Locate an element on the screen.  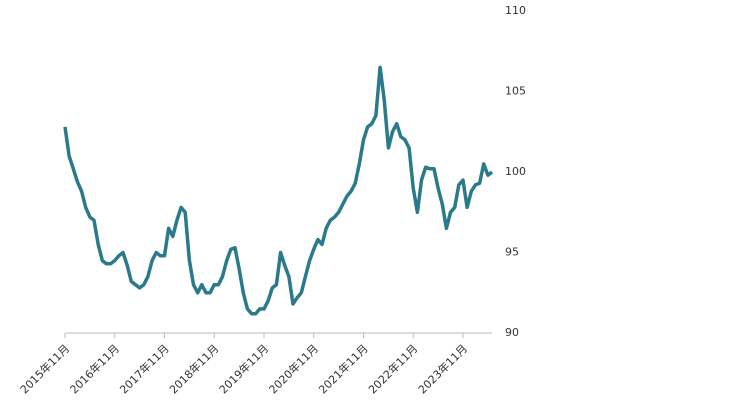
y-tick-label: 105 is located at coordinates (515, 91).